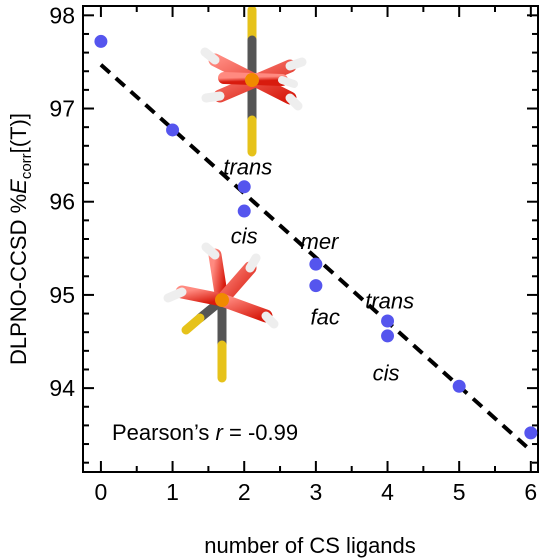  What do you see at coordinates (172, 492) in the screenshot?
I see `x-tick-label: 1` at bounding box center [172, 492].